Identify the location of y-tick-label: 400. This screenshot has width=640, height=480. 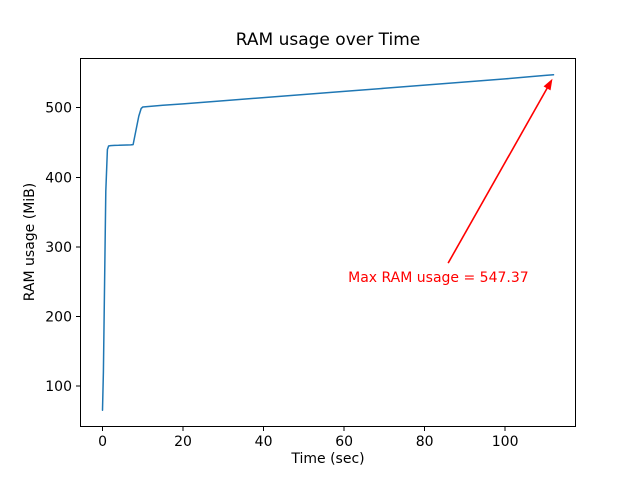
(58, 178).